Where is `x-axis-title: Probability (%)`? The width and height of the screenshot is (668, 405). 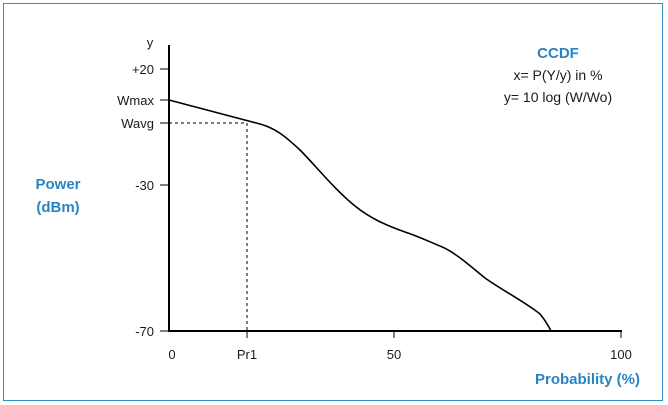
x-axis-title: Probability (%) is located at coordinates (587, 379).